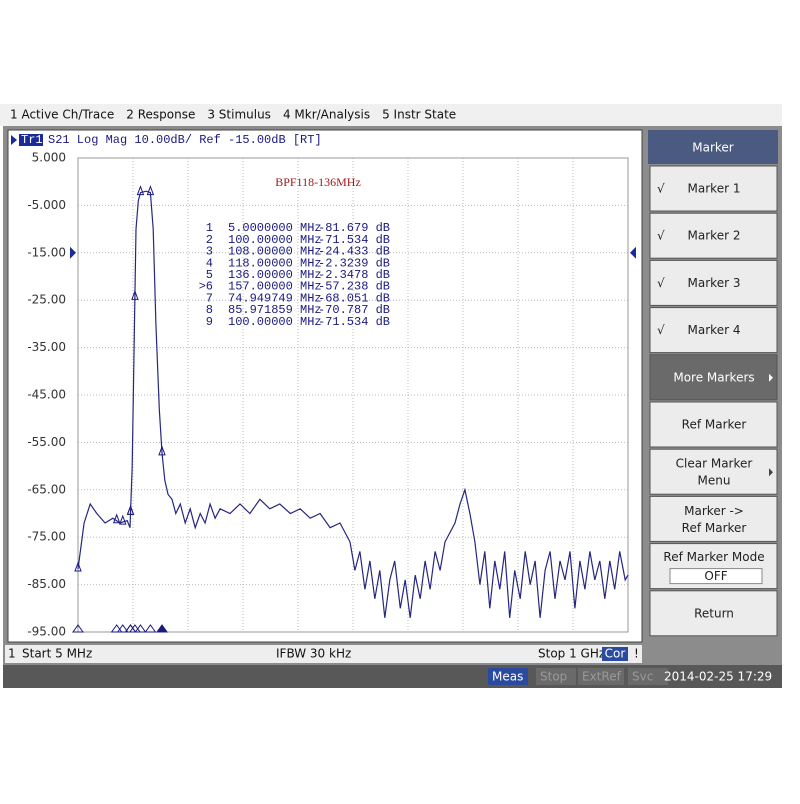  I want to click on marker-freq: 118.00000 MHz, so click(275, 263).